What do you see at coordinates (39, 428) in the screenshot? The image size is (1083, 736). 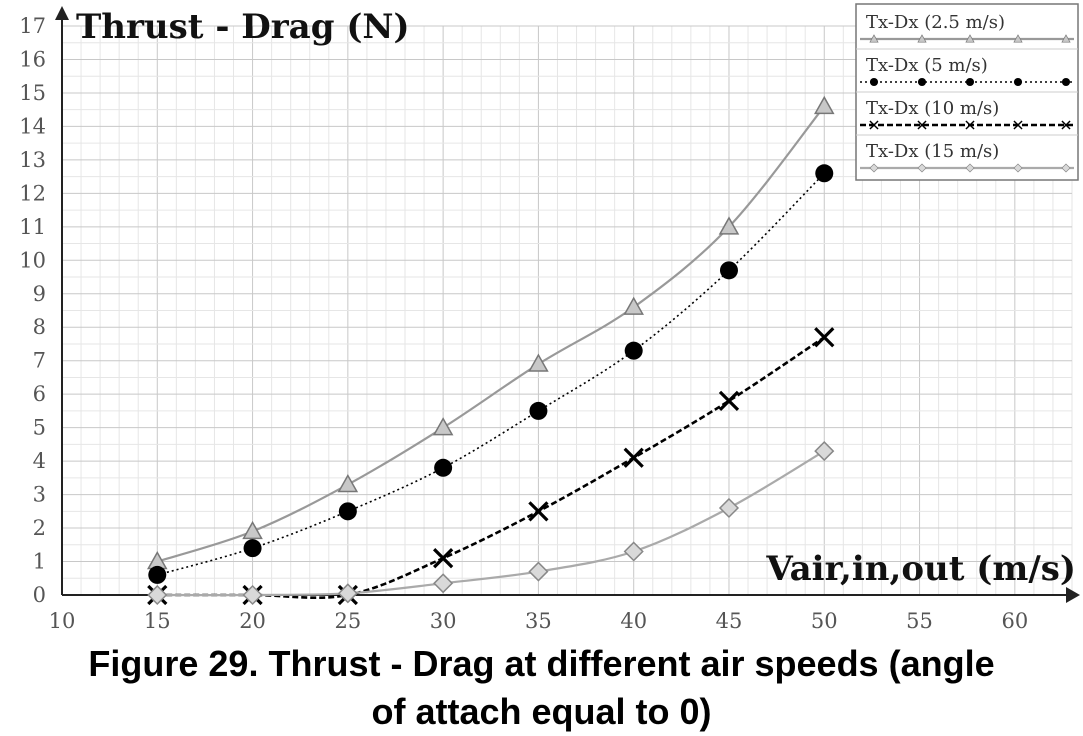 I see `y-tick-label: 5` at bounding box center [39, 428].